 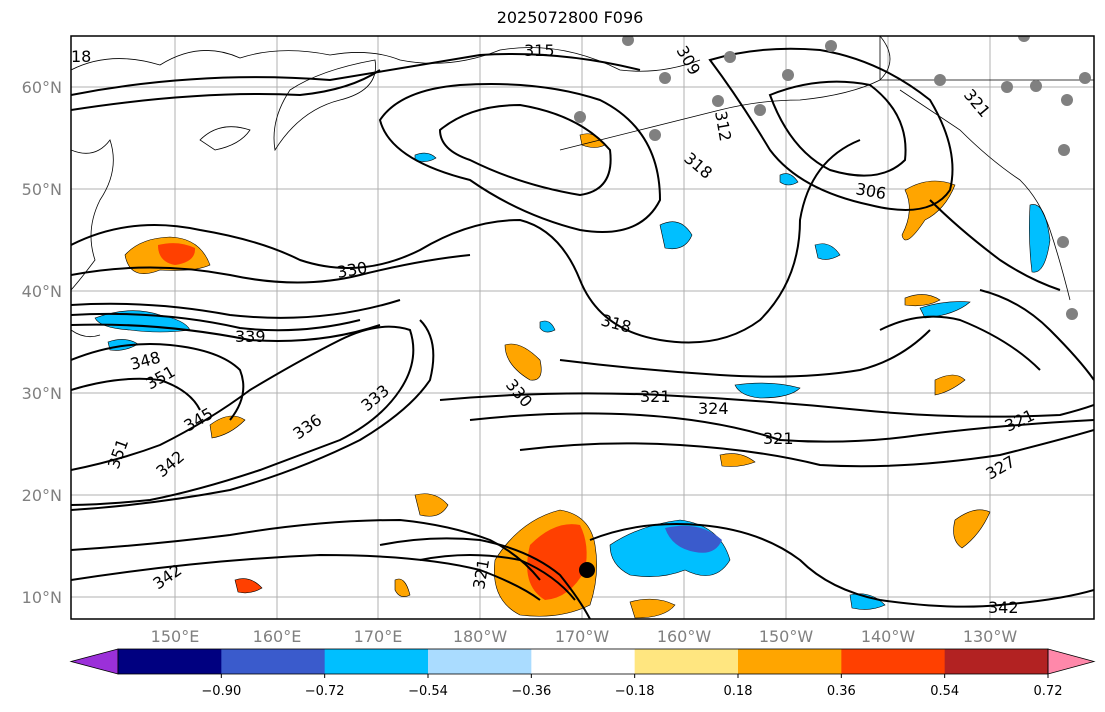 I want to click on contour-label: 342, so click(x=1003, y=607).